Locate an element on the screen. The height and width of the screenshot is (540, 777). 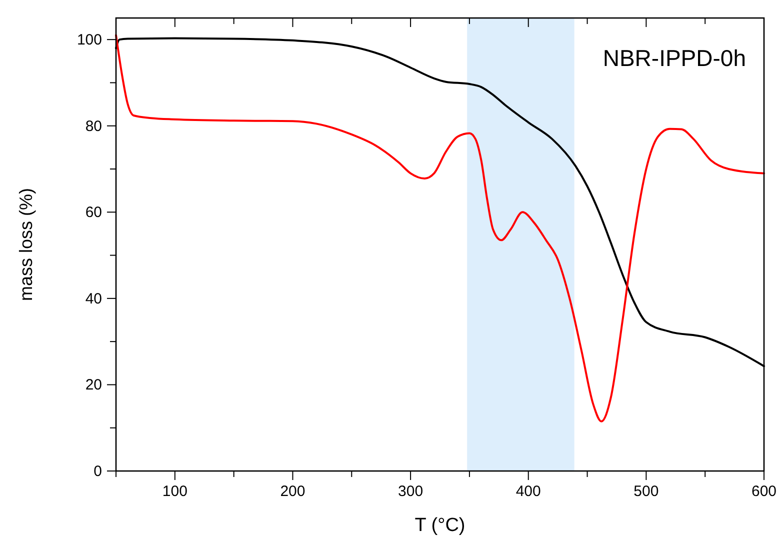
x-tick-label: 600 is located at coordinates (764, 491).